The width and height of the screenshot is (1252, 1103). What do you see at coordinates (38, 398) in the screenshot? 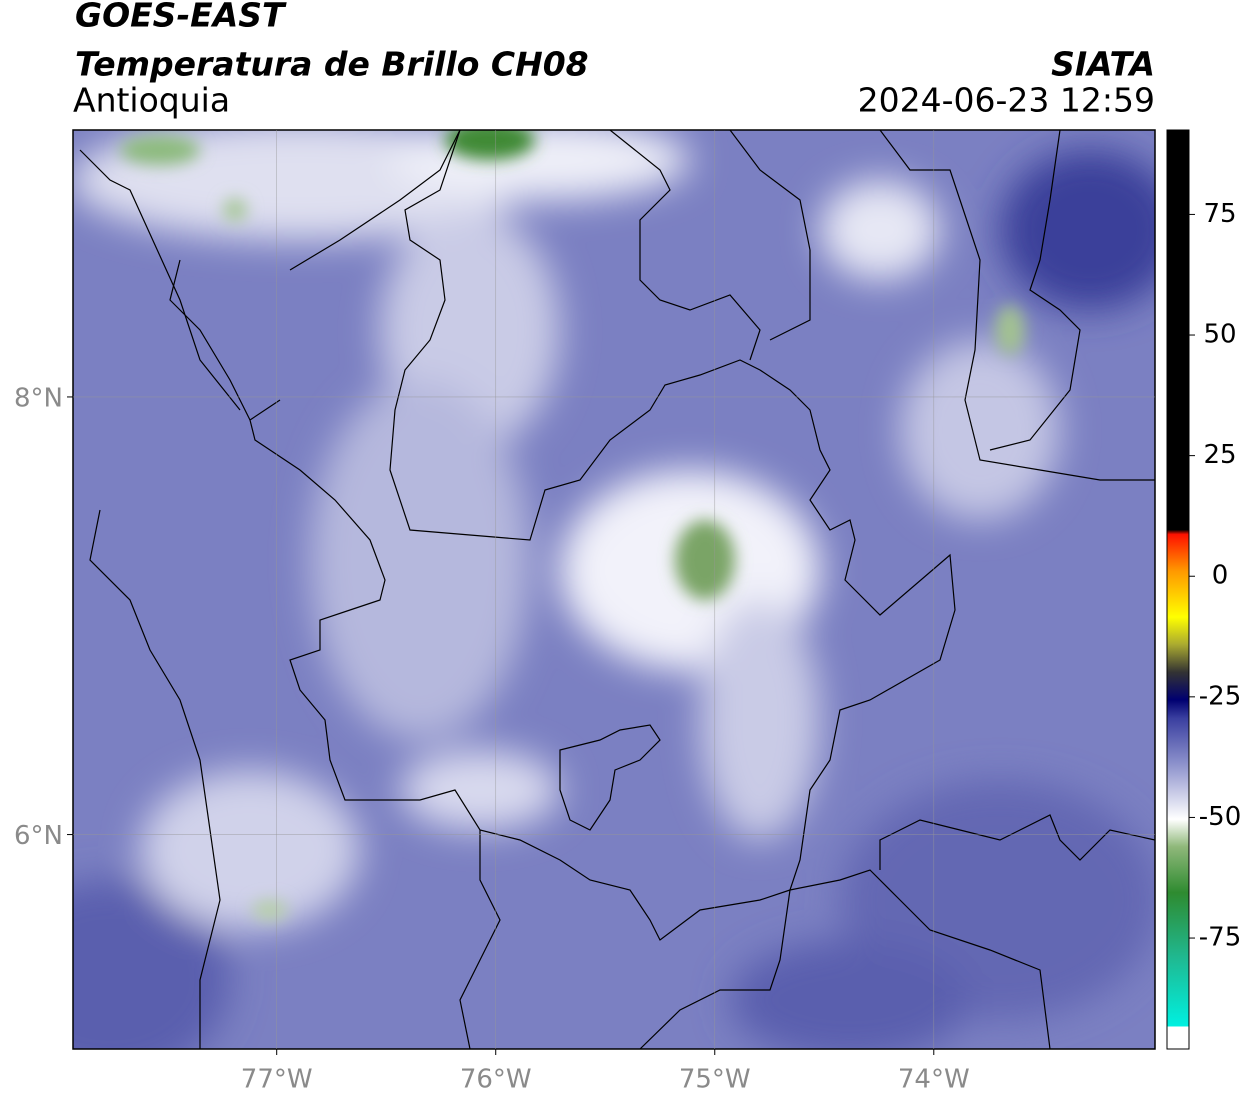
I see `y-tick-label: 8°N` at bounding box center [38, 398].